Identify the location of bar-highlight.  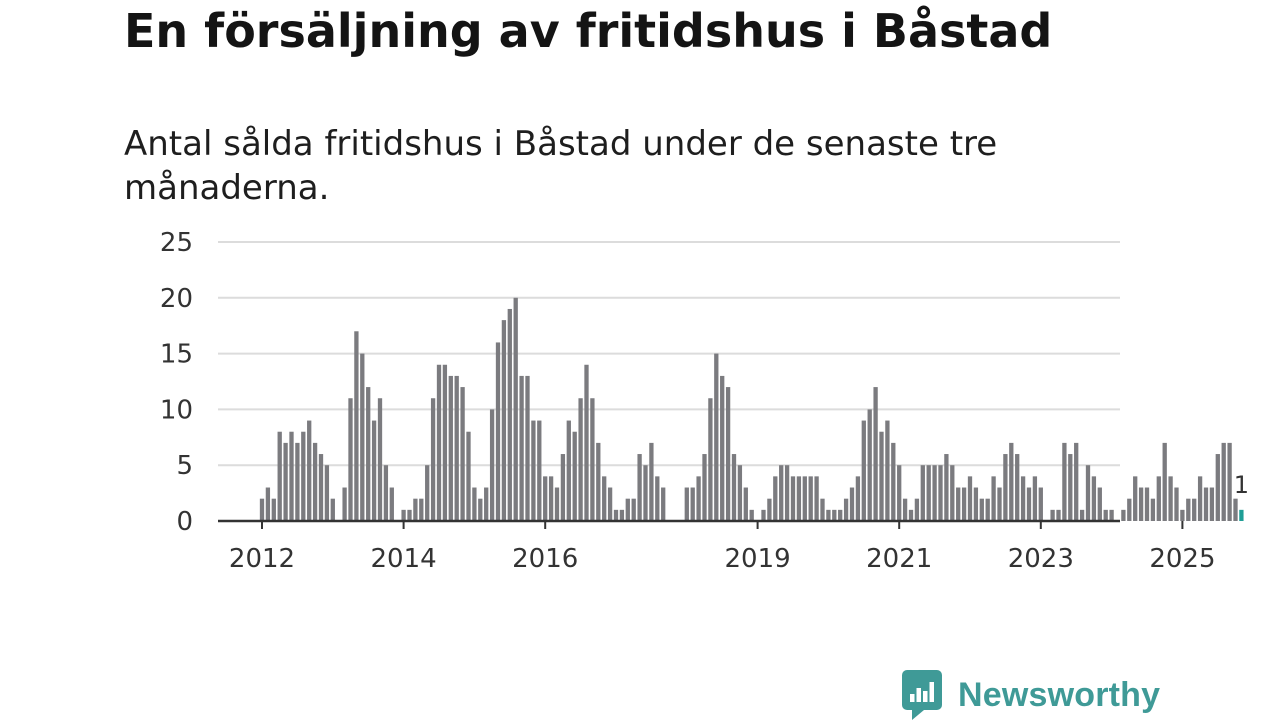
(1241, 515).